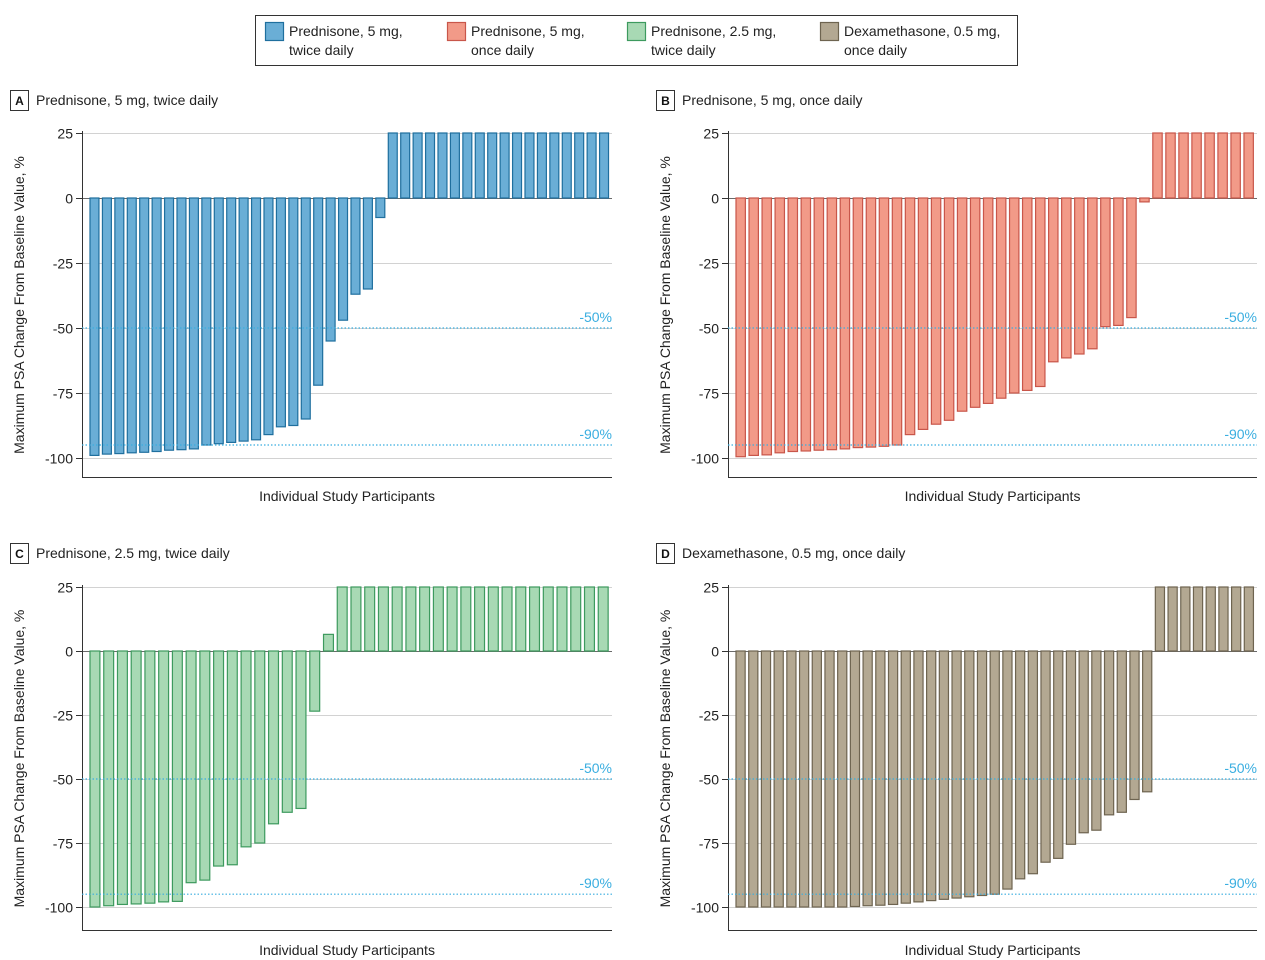 This screenshot has width=1265, height=960. Describe the element at coordinates (709, 394) in the screenshot. I see `y-tick-label: -75` at that location.